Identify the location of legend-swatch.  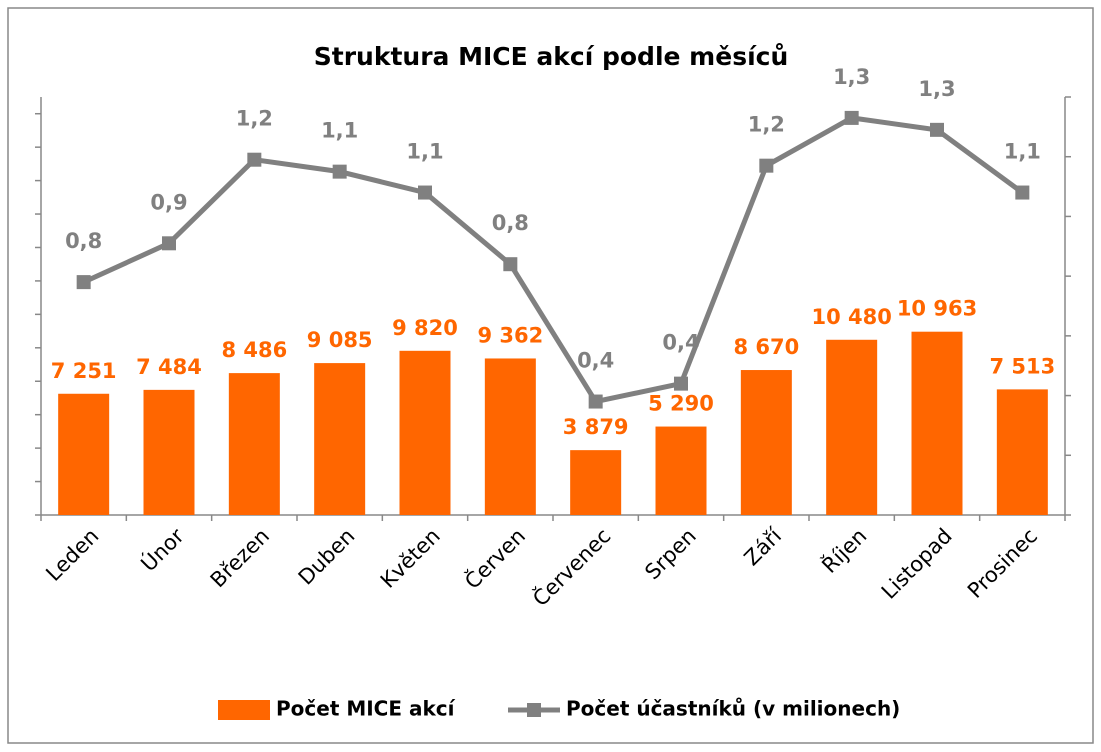
(244, 710).